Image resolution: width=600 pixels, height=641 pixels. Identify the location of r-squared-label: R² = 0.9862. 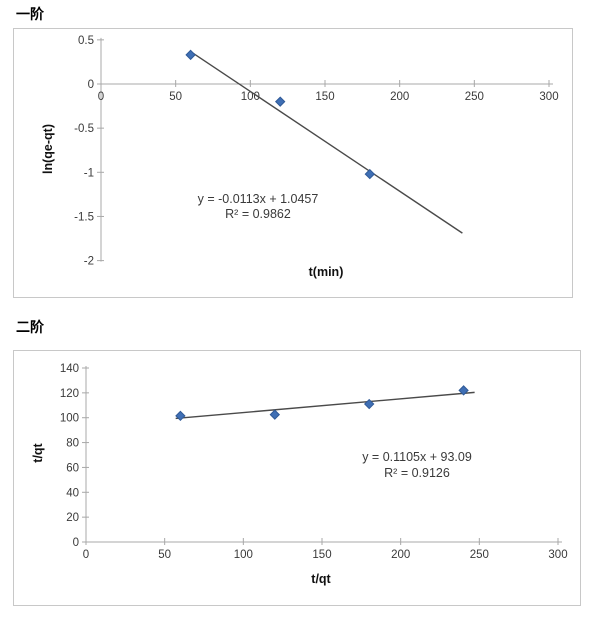
(258, 214).